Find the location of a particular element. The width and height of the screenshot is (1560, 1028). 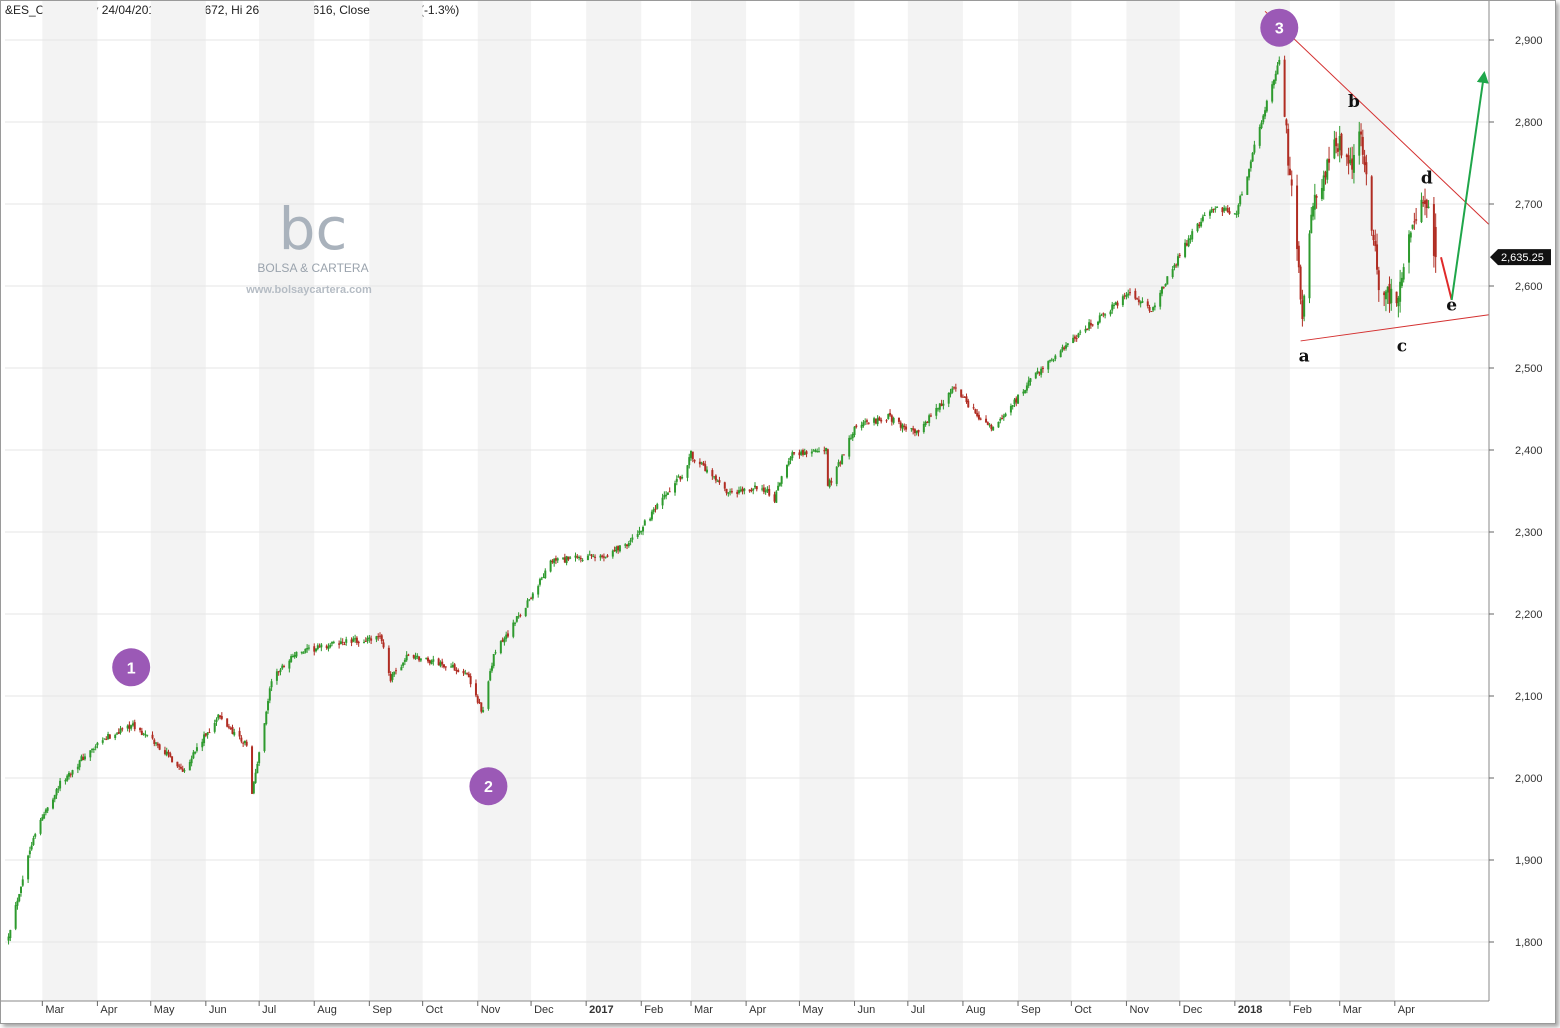

y-tick-label: 1,900 is located at coordinates (1529, 861).